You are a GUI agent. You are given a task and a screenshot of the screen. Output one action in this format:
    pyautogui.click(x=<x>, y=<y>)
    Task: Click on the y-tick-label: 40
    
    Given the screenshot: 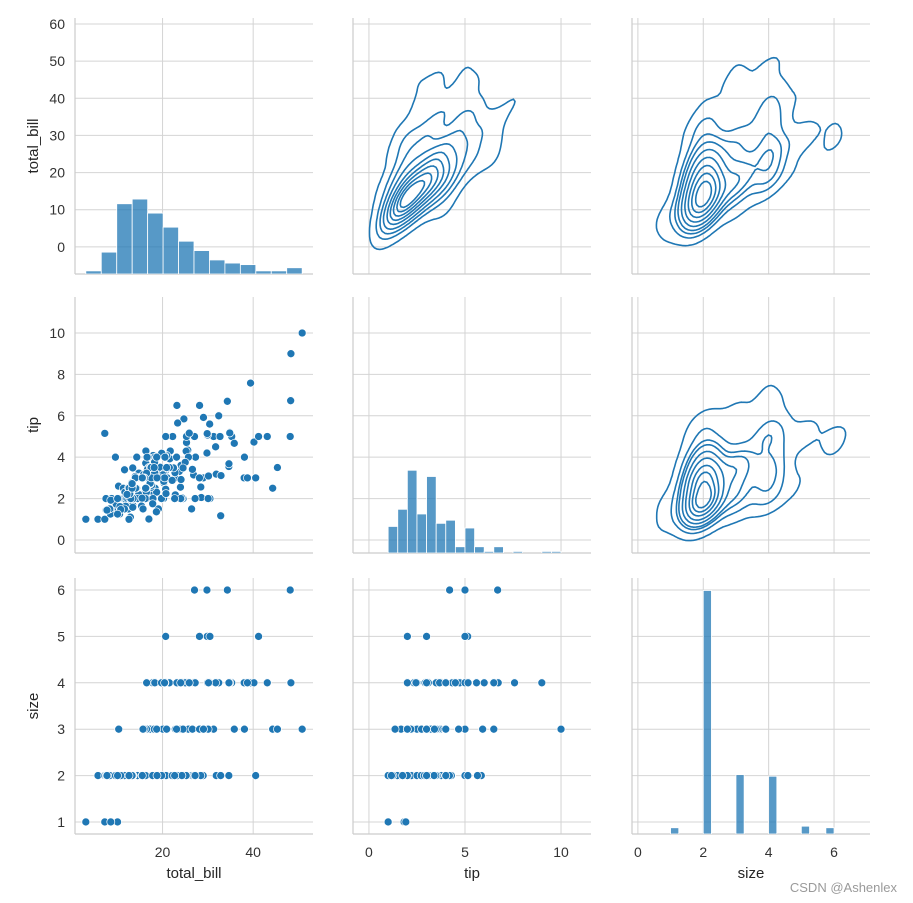 What is the action you would take?
    pyautogui.click(x=57, y=98)
    